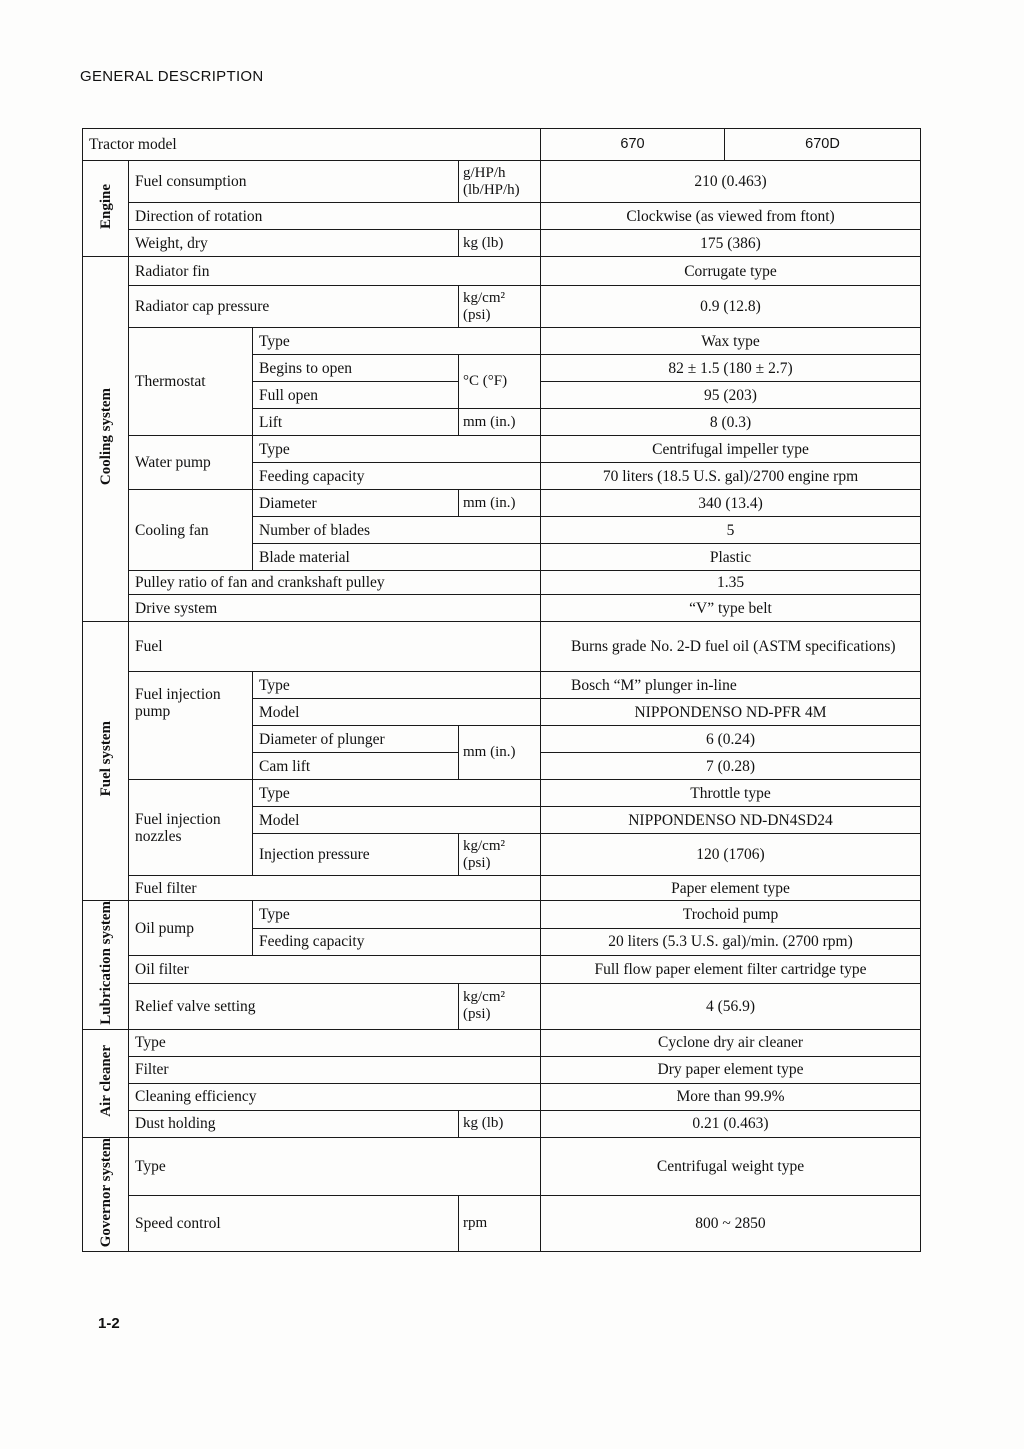  Describe the element at coordinates (499, 503) in the screenshot. I see `unit: mm (in.)` at that location.